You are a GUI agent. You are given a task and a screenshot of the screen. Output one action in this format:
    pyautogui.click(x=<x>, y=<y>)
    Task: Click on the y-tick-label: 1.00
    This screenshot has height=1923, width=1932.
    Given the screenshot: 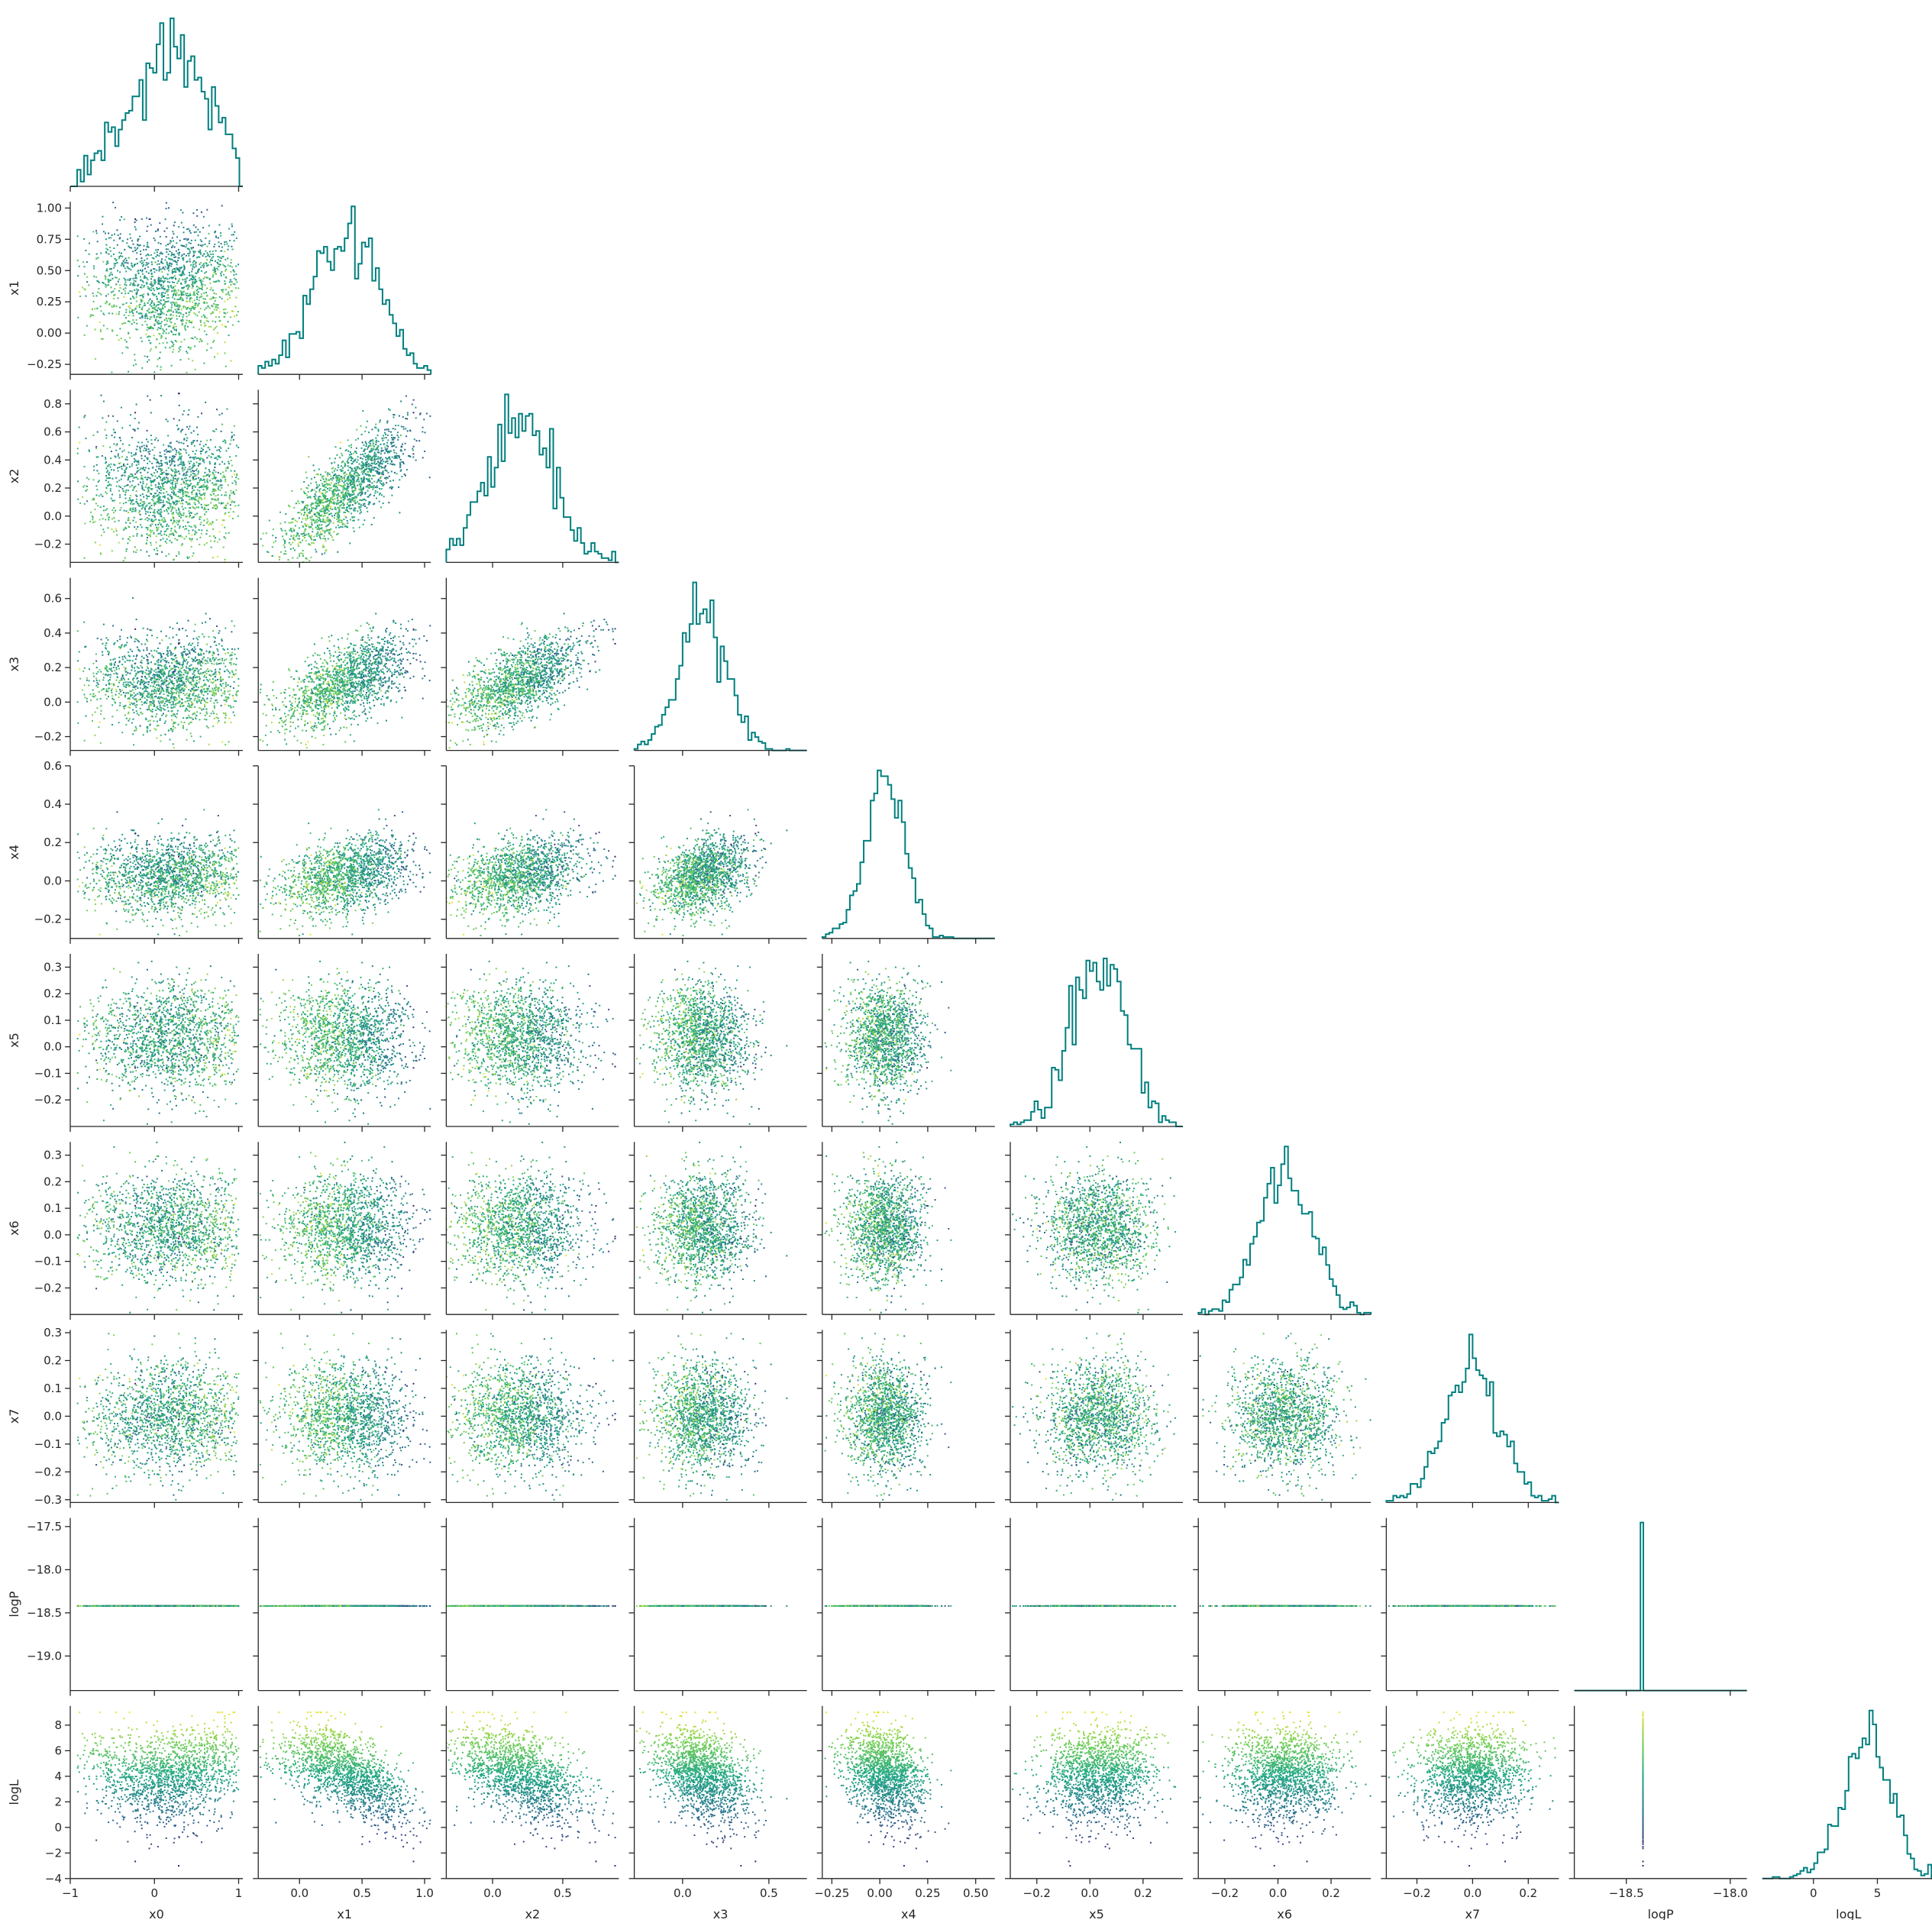 What is the action you would take?
    pyautogui.click(x=49, y=208)
    